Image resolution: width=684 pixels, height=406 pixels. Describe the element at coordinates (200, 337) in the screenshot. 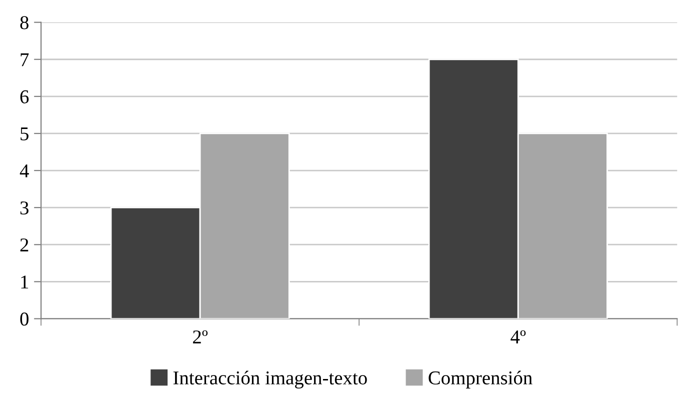

I see `x-tick-label: 2º` at that location.